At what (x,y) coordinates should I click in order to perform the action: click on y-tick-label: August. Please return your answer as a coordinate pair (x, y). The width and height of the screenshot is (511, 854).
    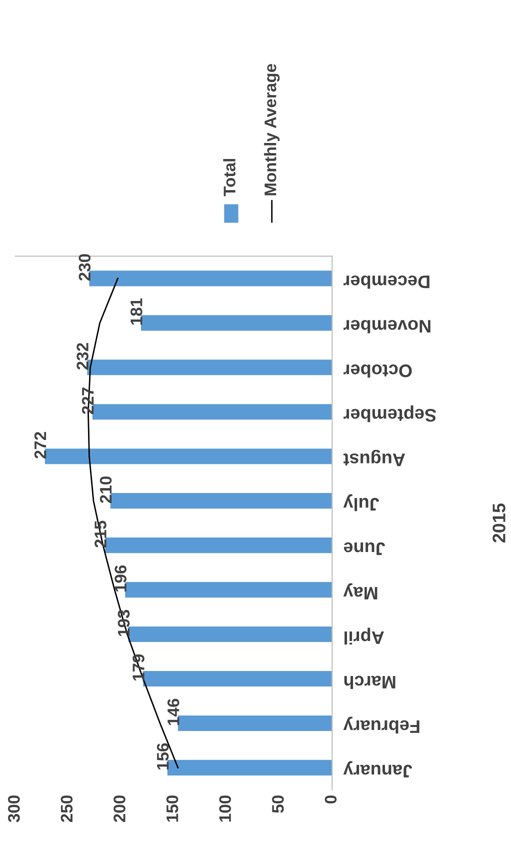
    Looking at the image, I should click on (374, 458).